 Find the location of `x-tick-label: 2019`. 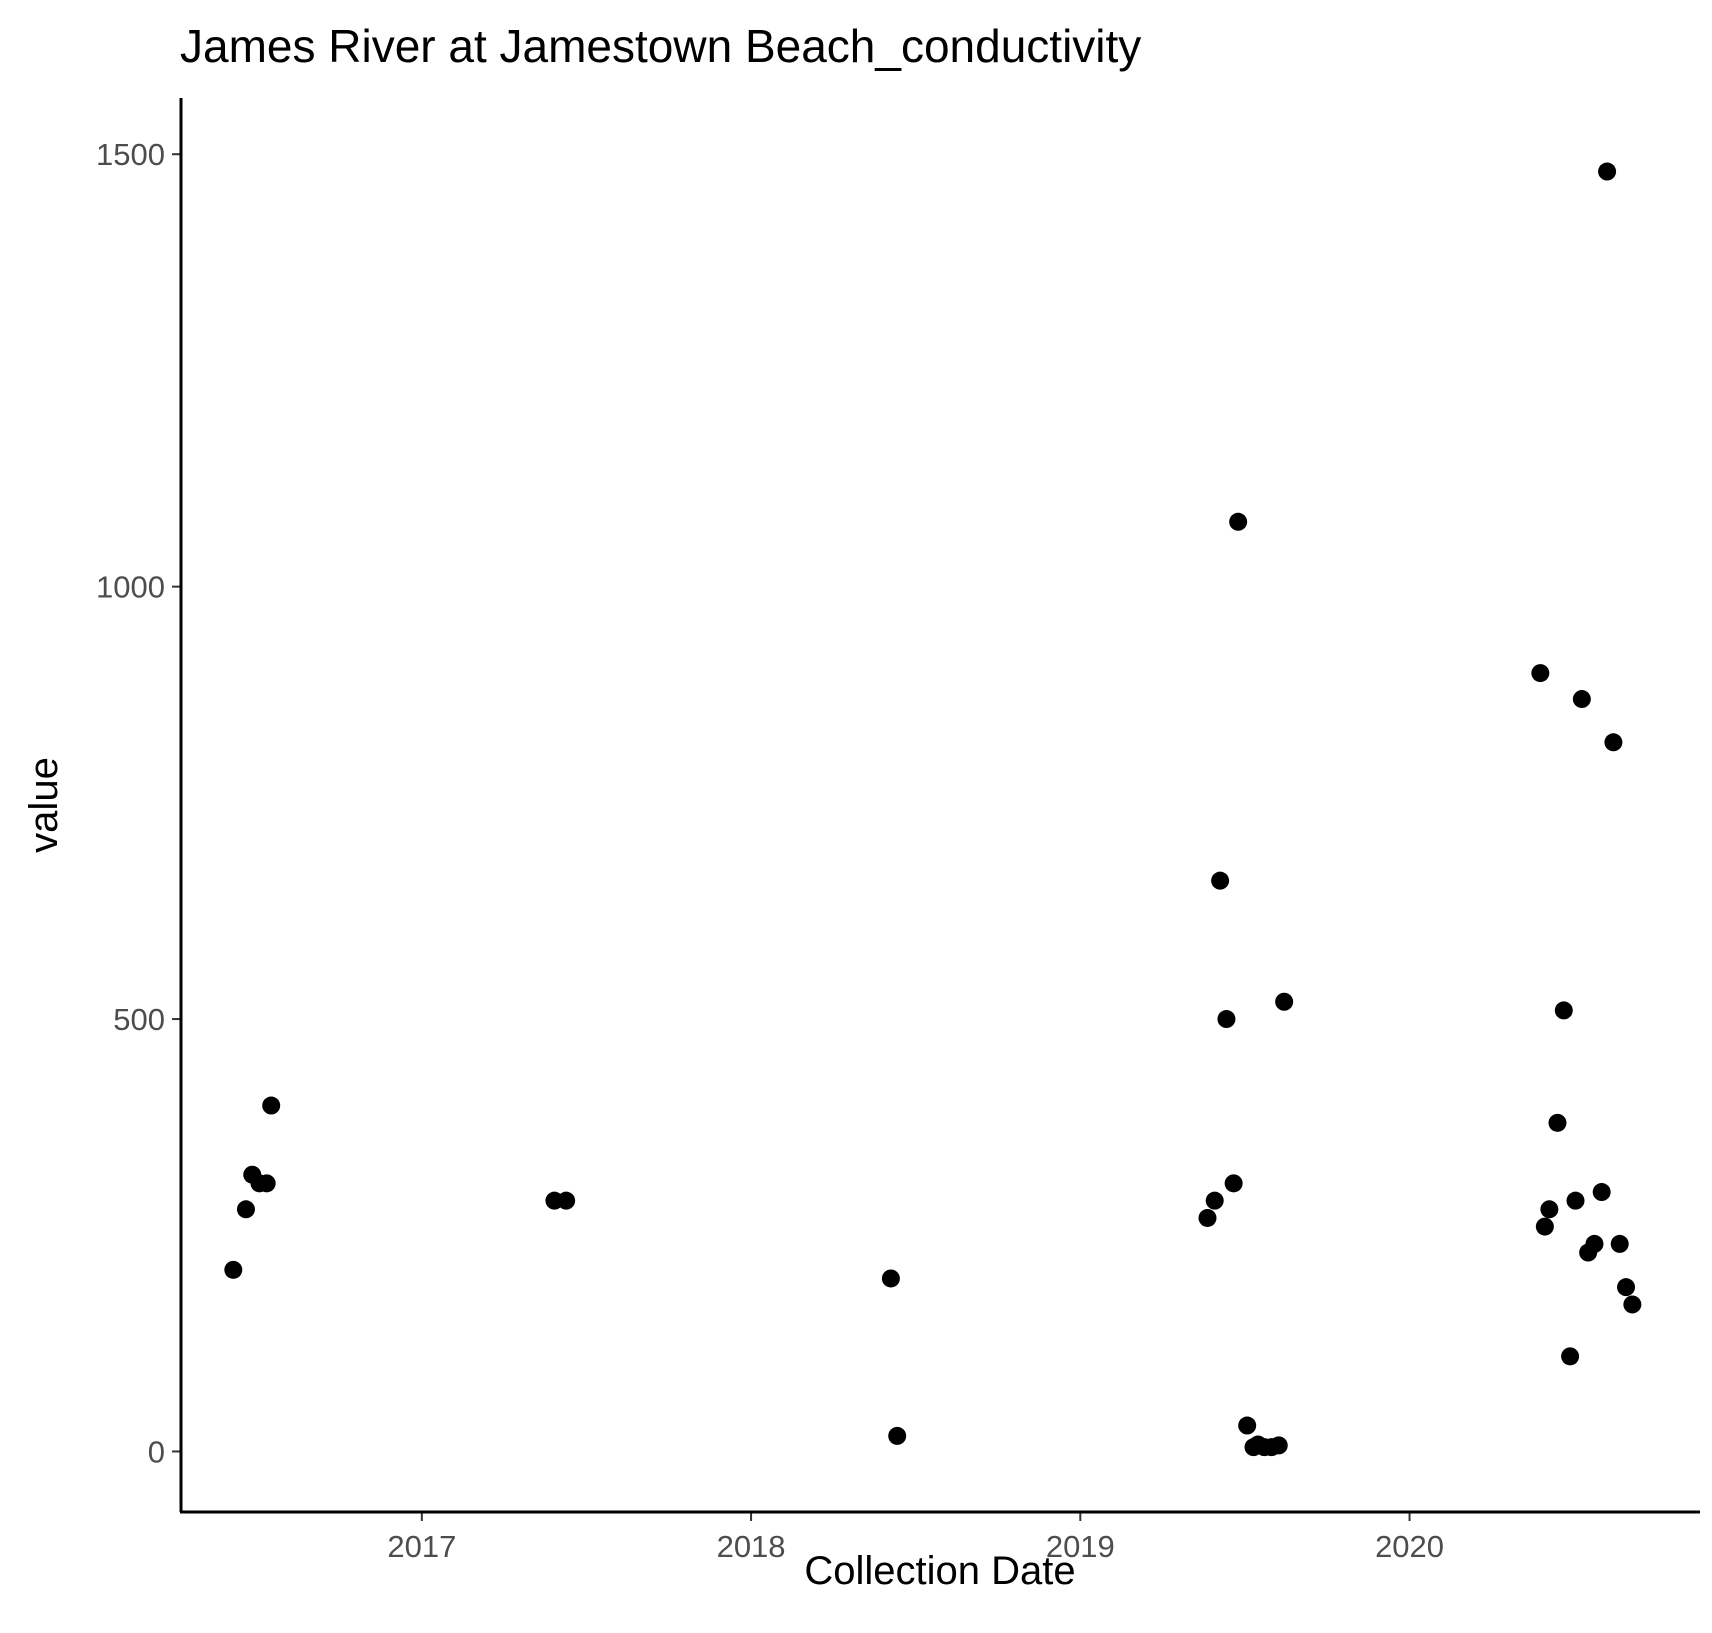

x-tick-label: 2019 is located at coordinates (1080, 1546).